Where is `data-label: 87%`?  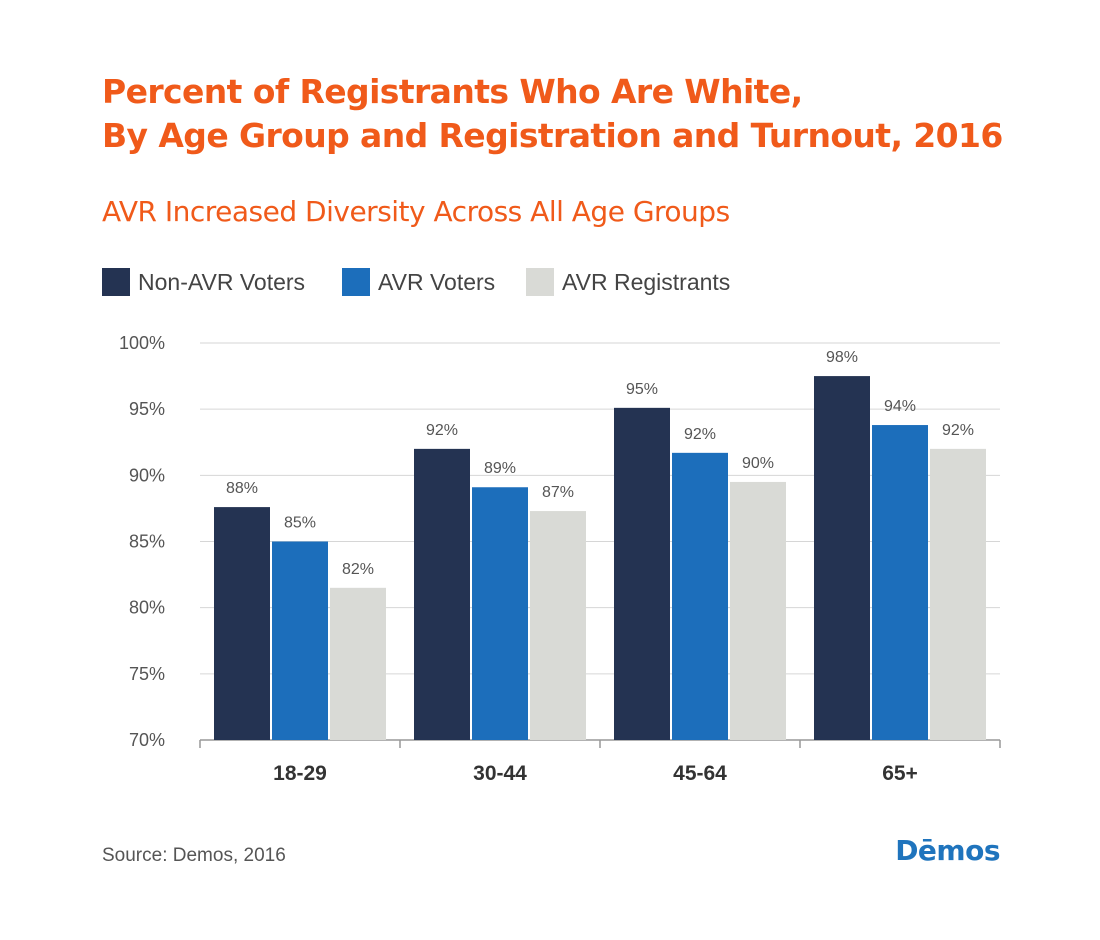
data-label: 87% is located at coordinates (558, 492).